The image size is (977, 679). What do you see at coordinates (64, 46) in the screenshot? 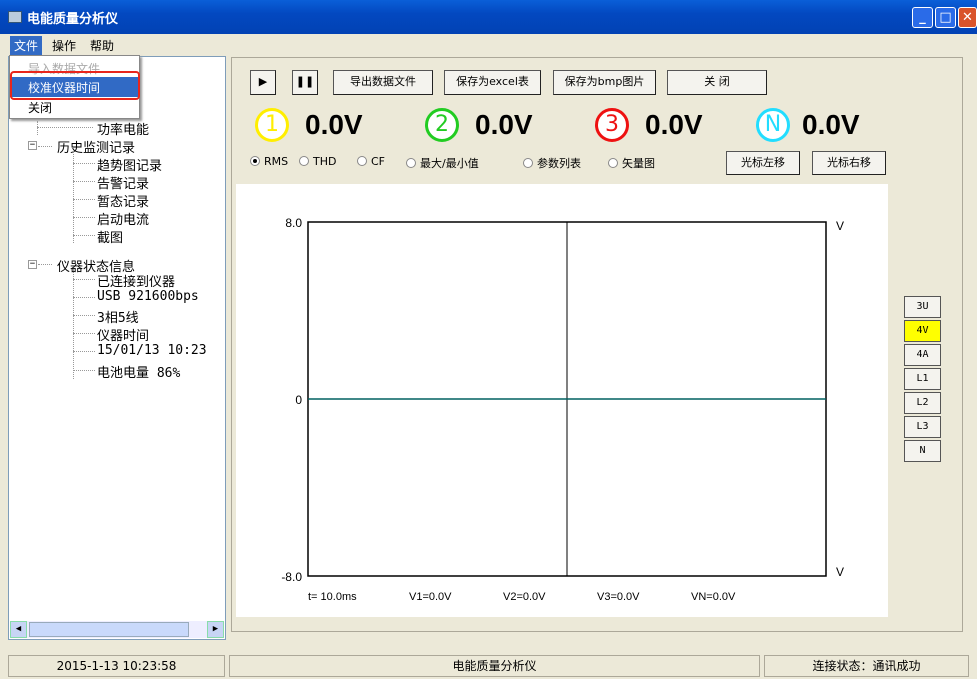
I see `menu-operate: 操作` at bounding box center [64, 46].